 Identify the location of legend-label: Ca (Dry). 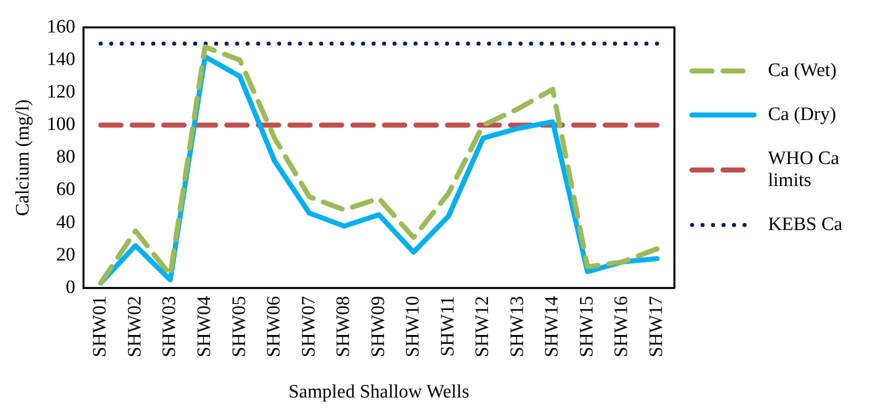
(802, 115).